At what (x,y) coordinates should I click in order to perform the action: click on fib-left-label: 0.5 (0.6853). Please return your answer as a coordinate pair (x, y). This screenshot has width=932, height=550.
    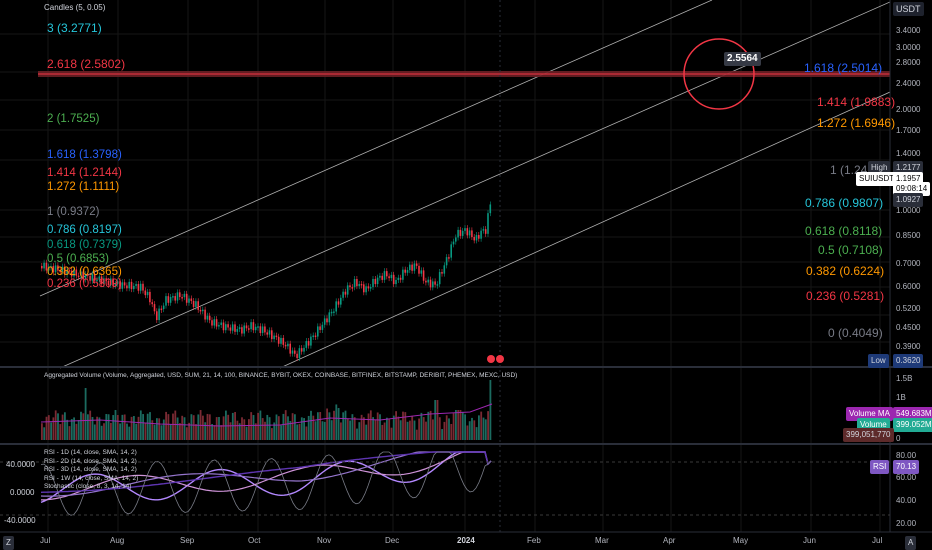
    Looking at the image, I should click on (78, 259).